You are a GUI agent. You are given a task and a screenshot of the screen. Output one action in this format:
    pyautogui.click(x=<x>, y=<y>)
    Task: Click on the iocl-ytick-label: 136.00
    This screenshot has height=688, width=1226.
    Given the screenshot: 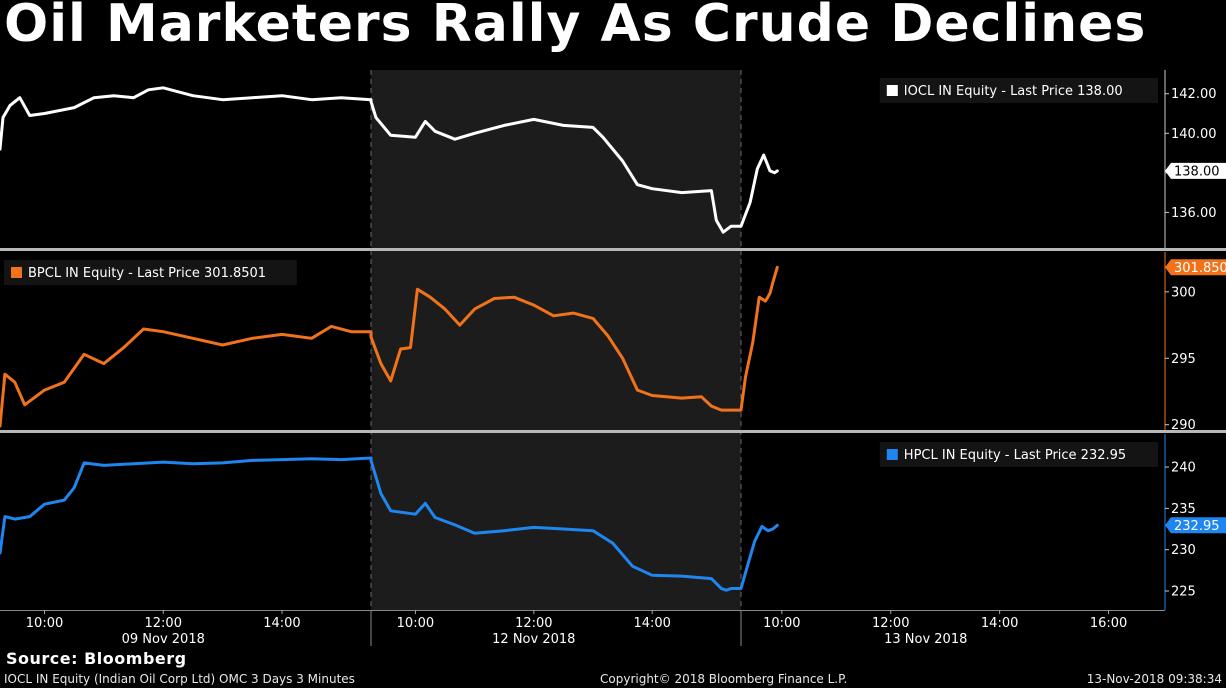 What is the action you would take?
    pyautogui.click(x=1194, y=213)
    